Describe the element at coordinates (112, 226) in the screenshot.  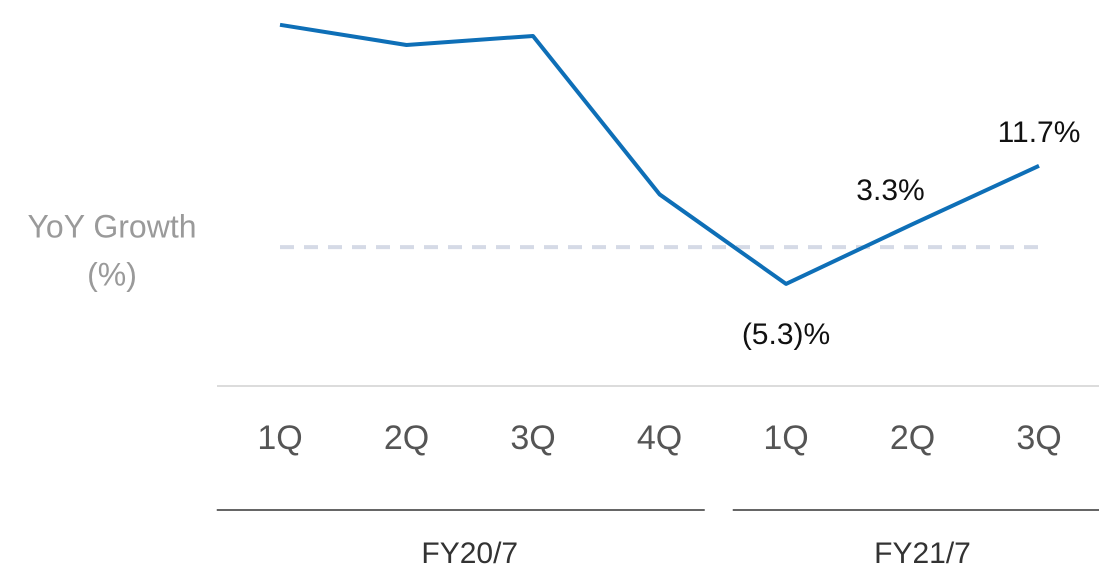
I see `y-axis-label: YoY Growth` at that location.